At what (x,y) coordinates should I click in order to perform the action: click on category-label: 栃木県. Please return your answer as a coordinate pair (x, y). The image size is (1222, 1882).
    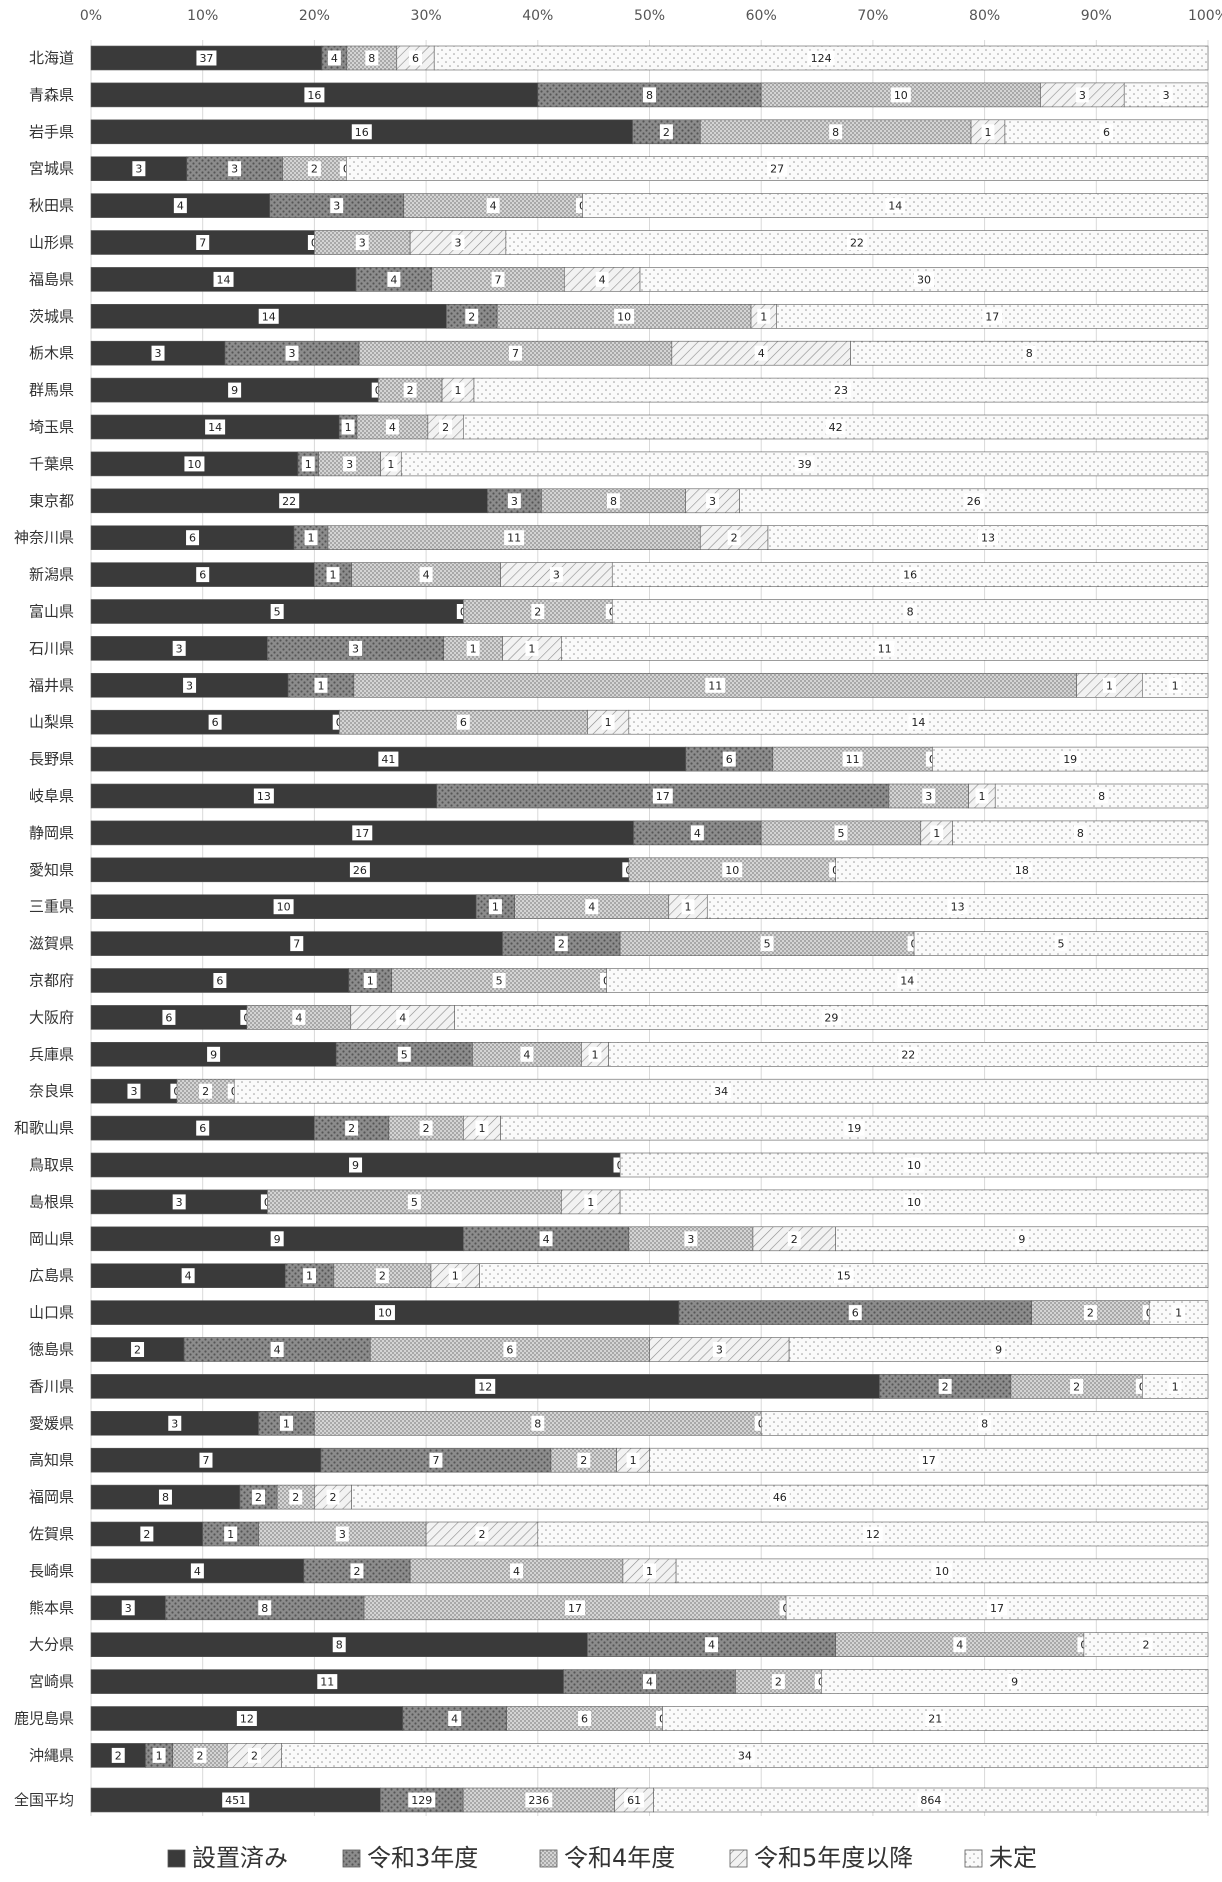
    Looking at the image, I should click on (51, 353).